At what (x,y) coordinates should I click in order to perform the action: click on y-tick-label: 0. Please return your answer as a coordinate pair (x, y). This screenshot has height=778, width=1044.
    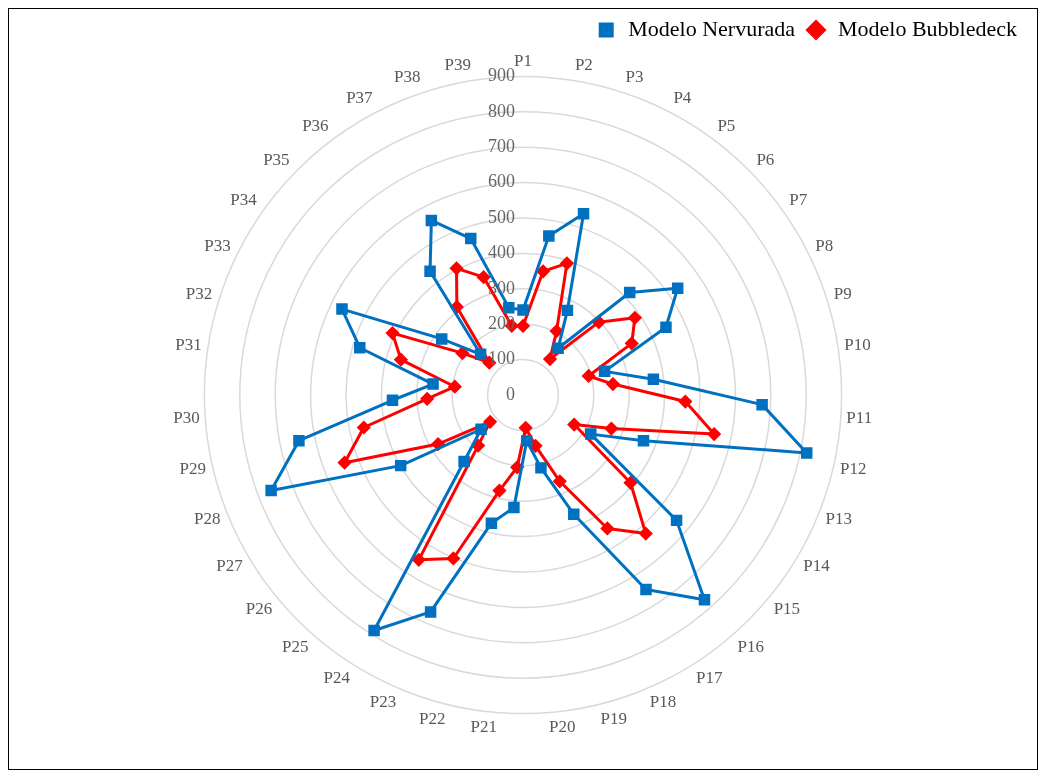
    Looking at the image, I should click on (510, 393).